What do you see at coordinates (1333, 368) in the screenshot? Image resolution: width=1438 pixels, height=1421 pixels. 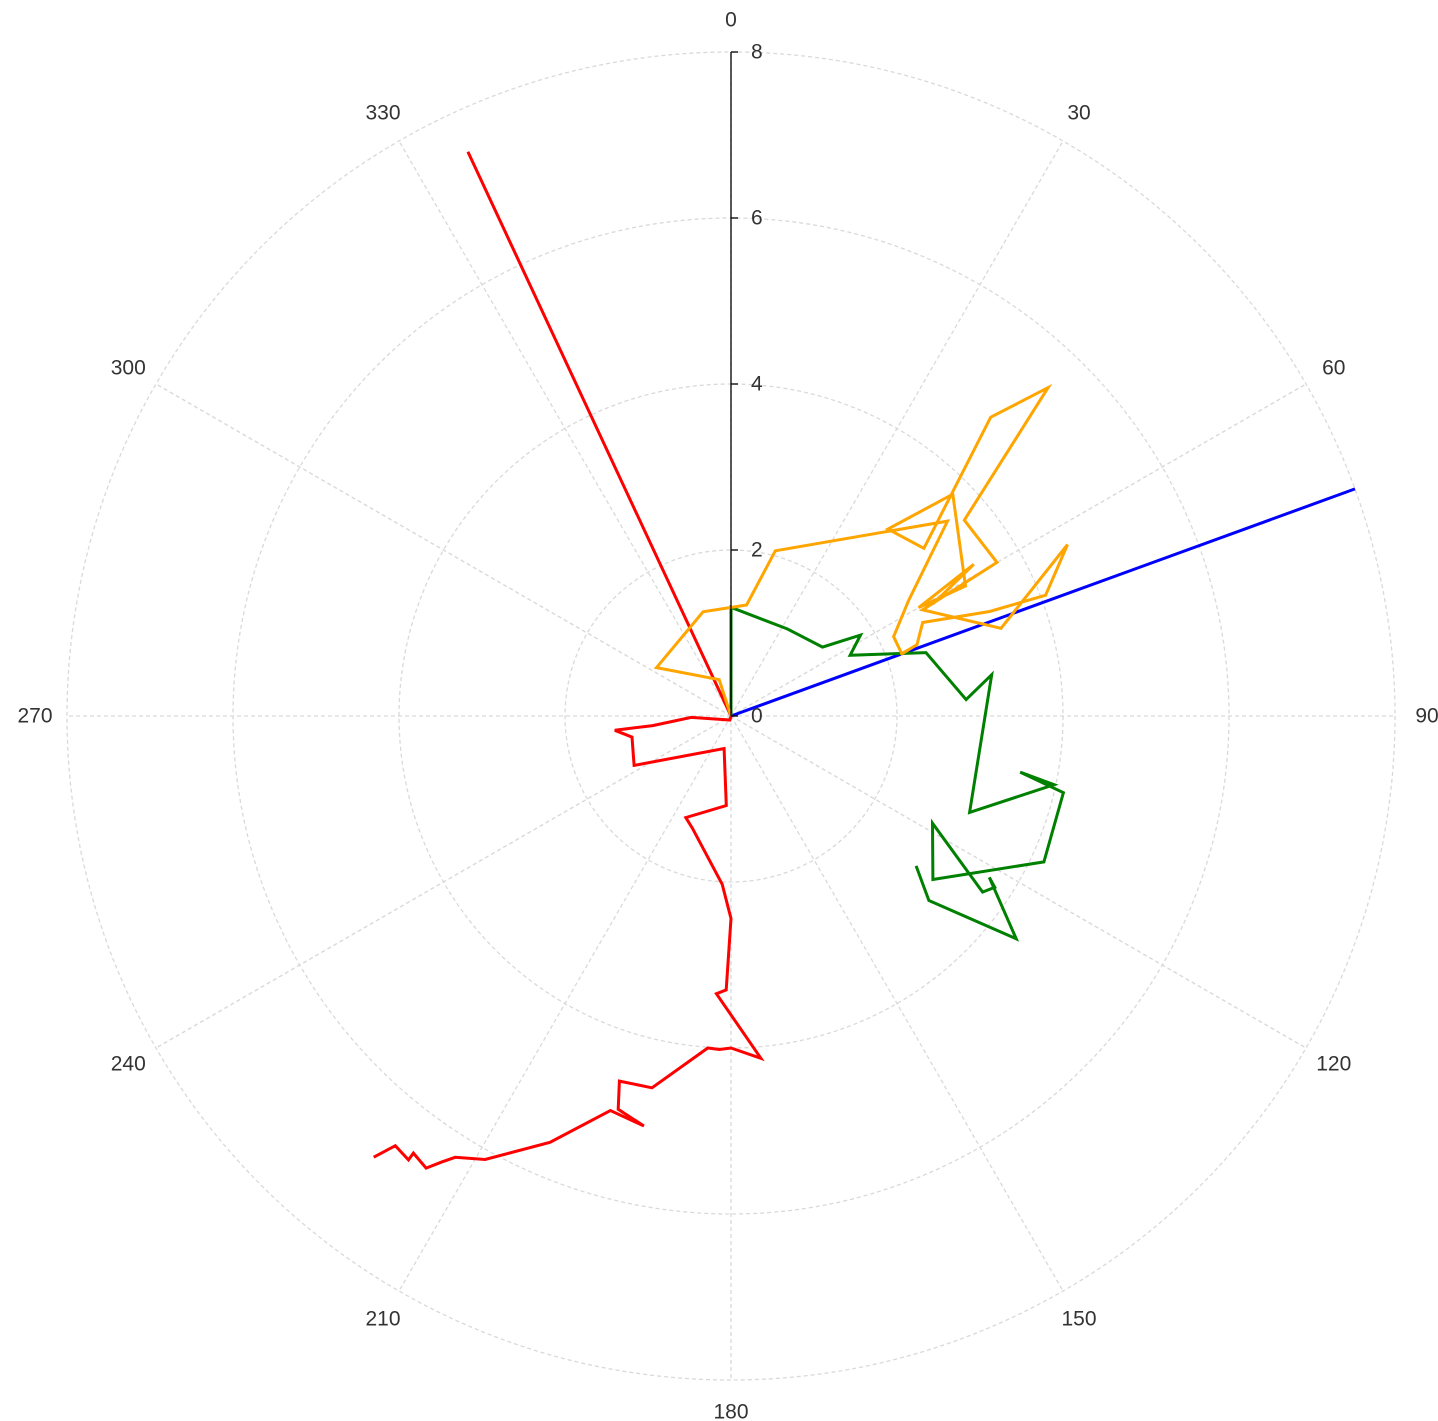 I see `angle-label-60: 60` at bounding box center [1333, 368].